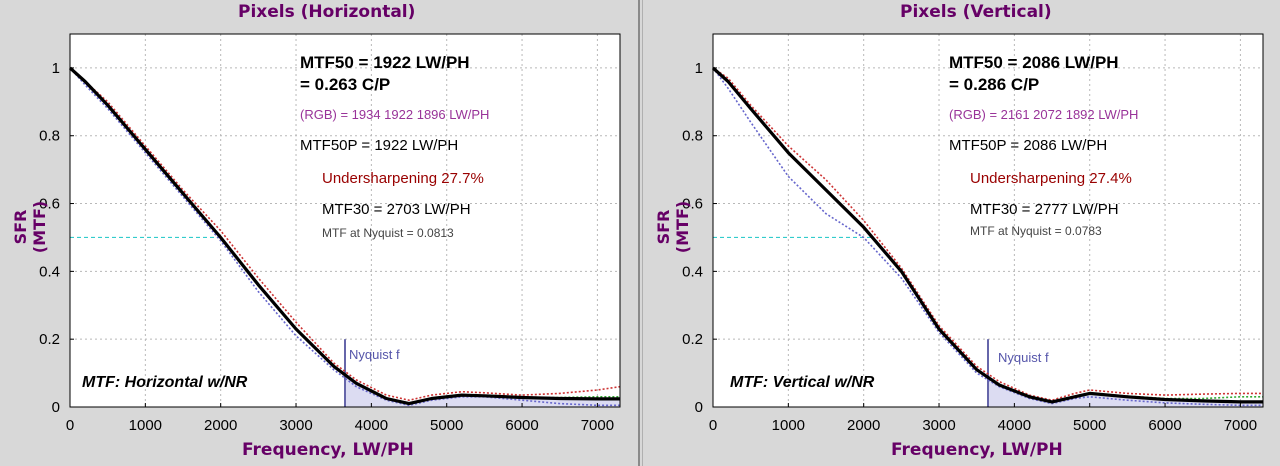 The height and width of the screenshot is (466, 1280). I want to click on mtf50p-value: MTF50P = 1922 LW/PH, so click(379, 145).